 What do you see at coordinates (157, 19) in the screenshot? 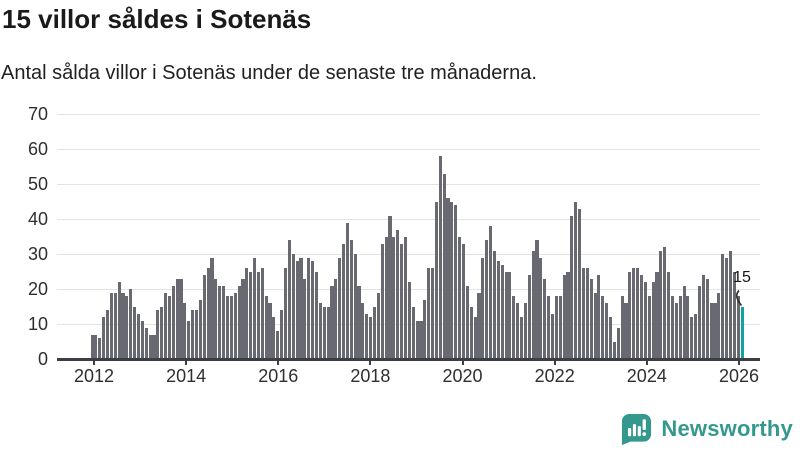
I see `chart-title: 15 villor såldes i Sotenäs` at bounding box center [157, 19].